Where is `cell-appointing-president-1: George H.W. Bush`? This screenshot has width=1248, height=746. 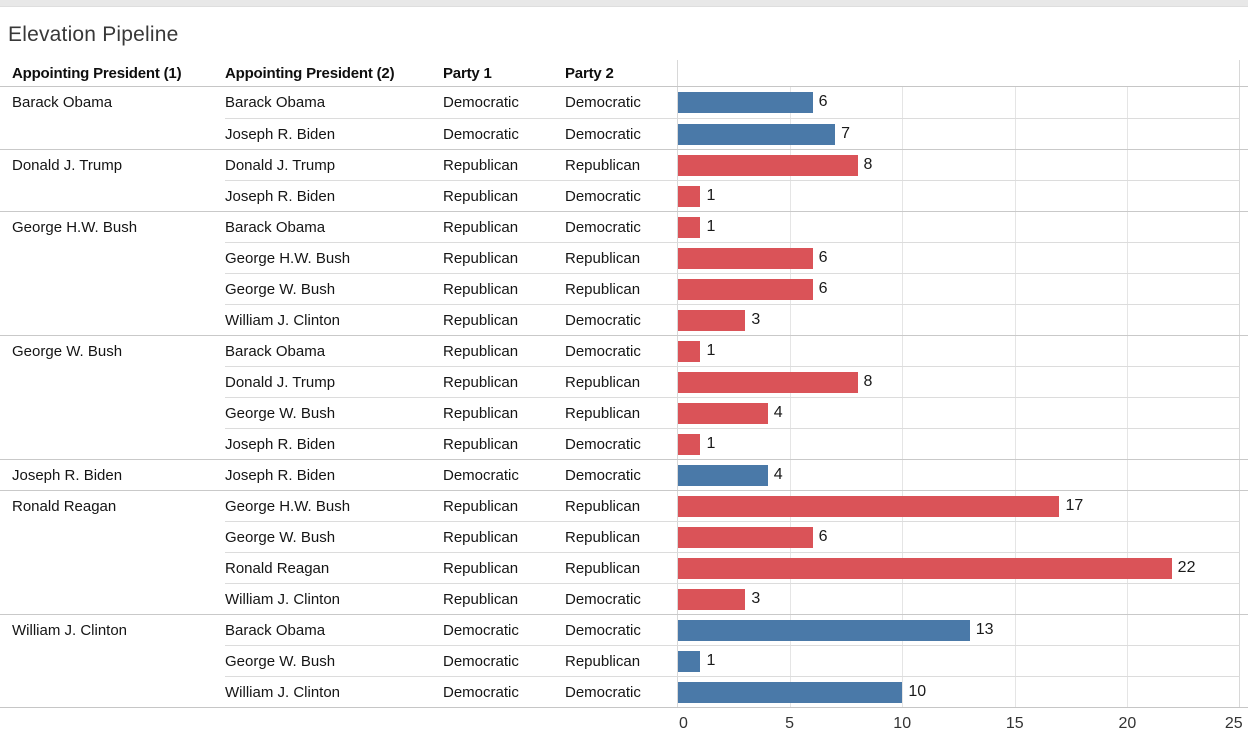
cell-appointing-president-1: George H.W. Bush is located at coordinates (75, 227).